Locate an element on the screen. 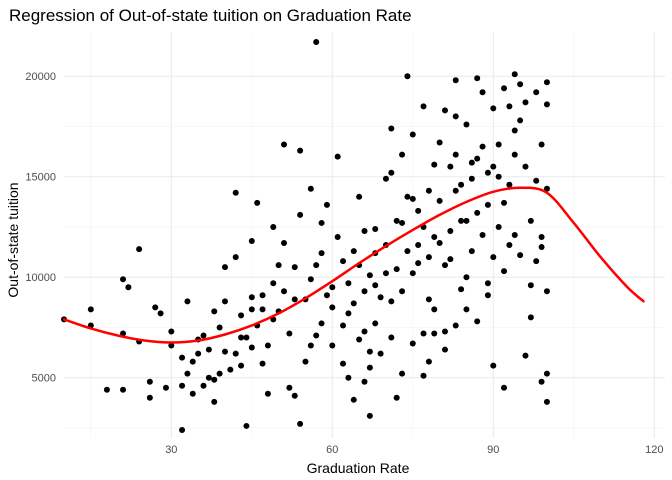 This screenshot has width=672, height=480. y-tick-label: 5000 is located at coordinates (44, 379).